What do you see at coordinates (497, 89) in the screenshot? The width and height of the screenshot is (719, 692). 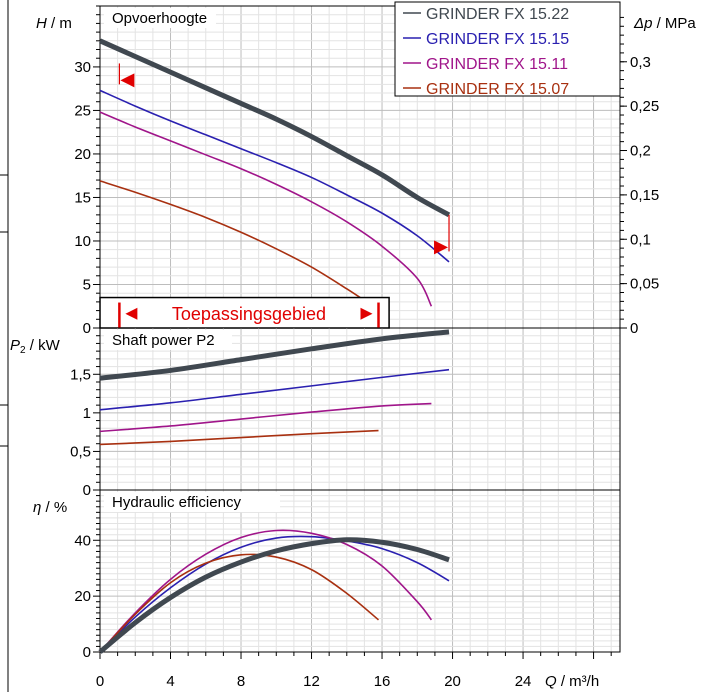 I see `legend-entry: GRINDER FX 15.07` at bounding box center [497, 89].